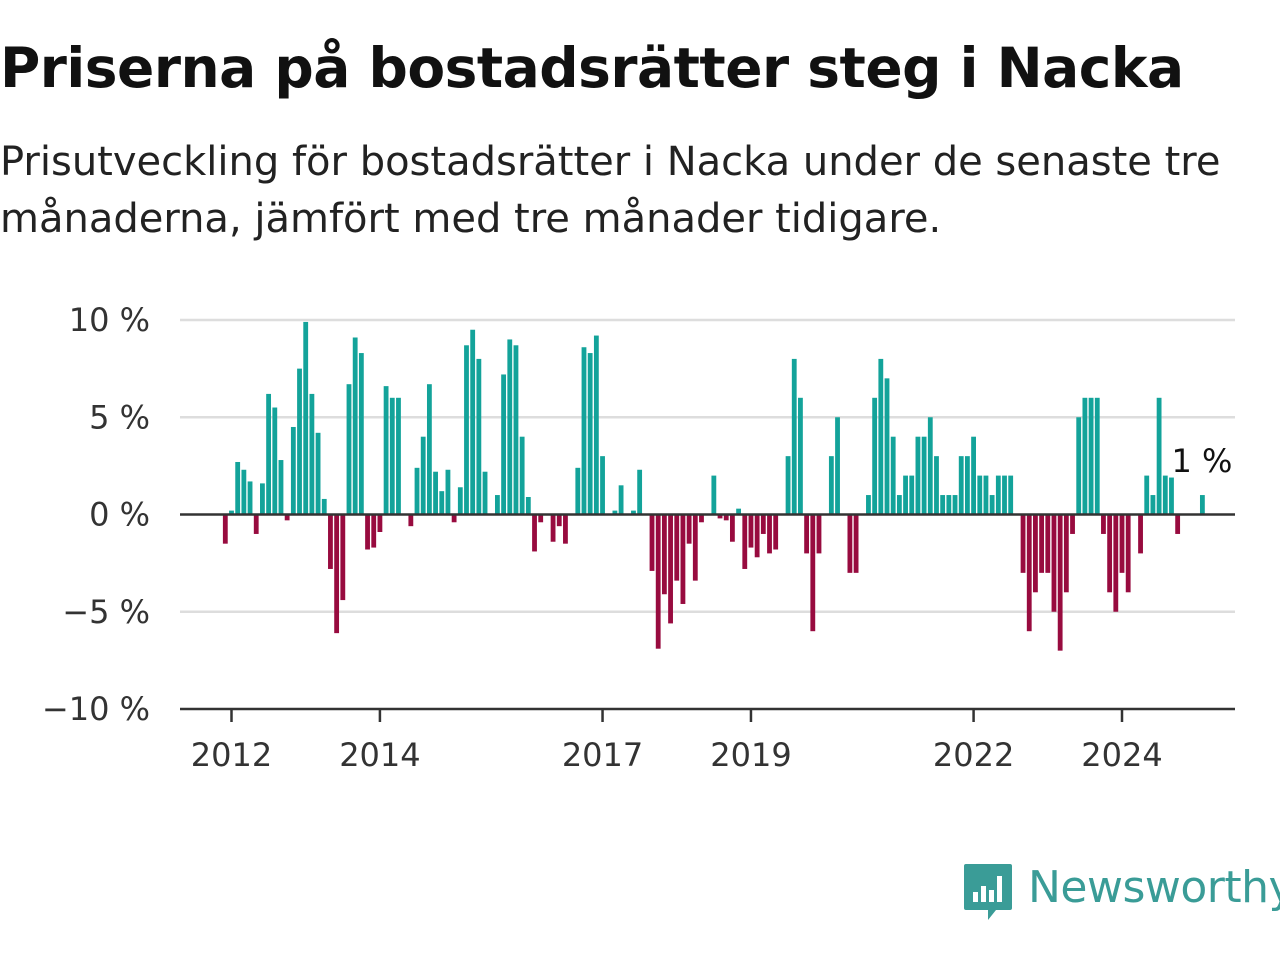 This screenshot has height=960, width=1280. Describe the element at coordinates (106, 612) in the screenshot. I see `y-tick-label: −5 %` at that location.